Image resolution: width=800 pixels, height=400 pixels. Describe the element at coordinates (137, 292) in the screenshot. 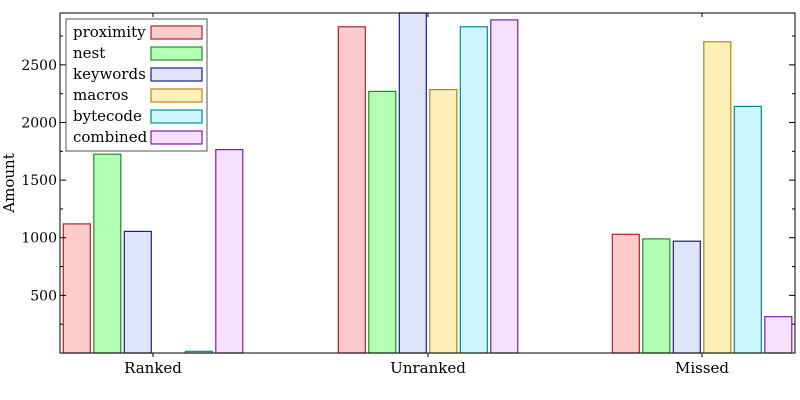

I see `bar-keywords-ranked` at that location.